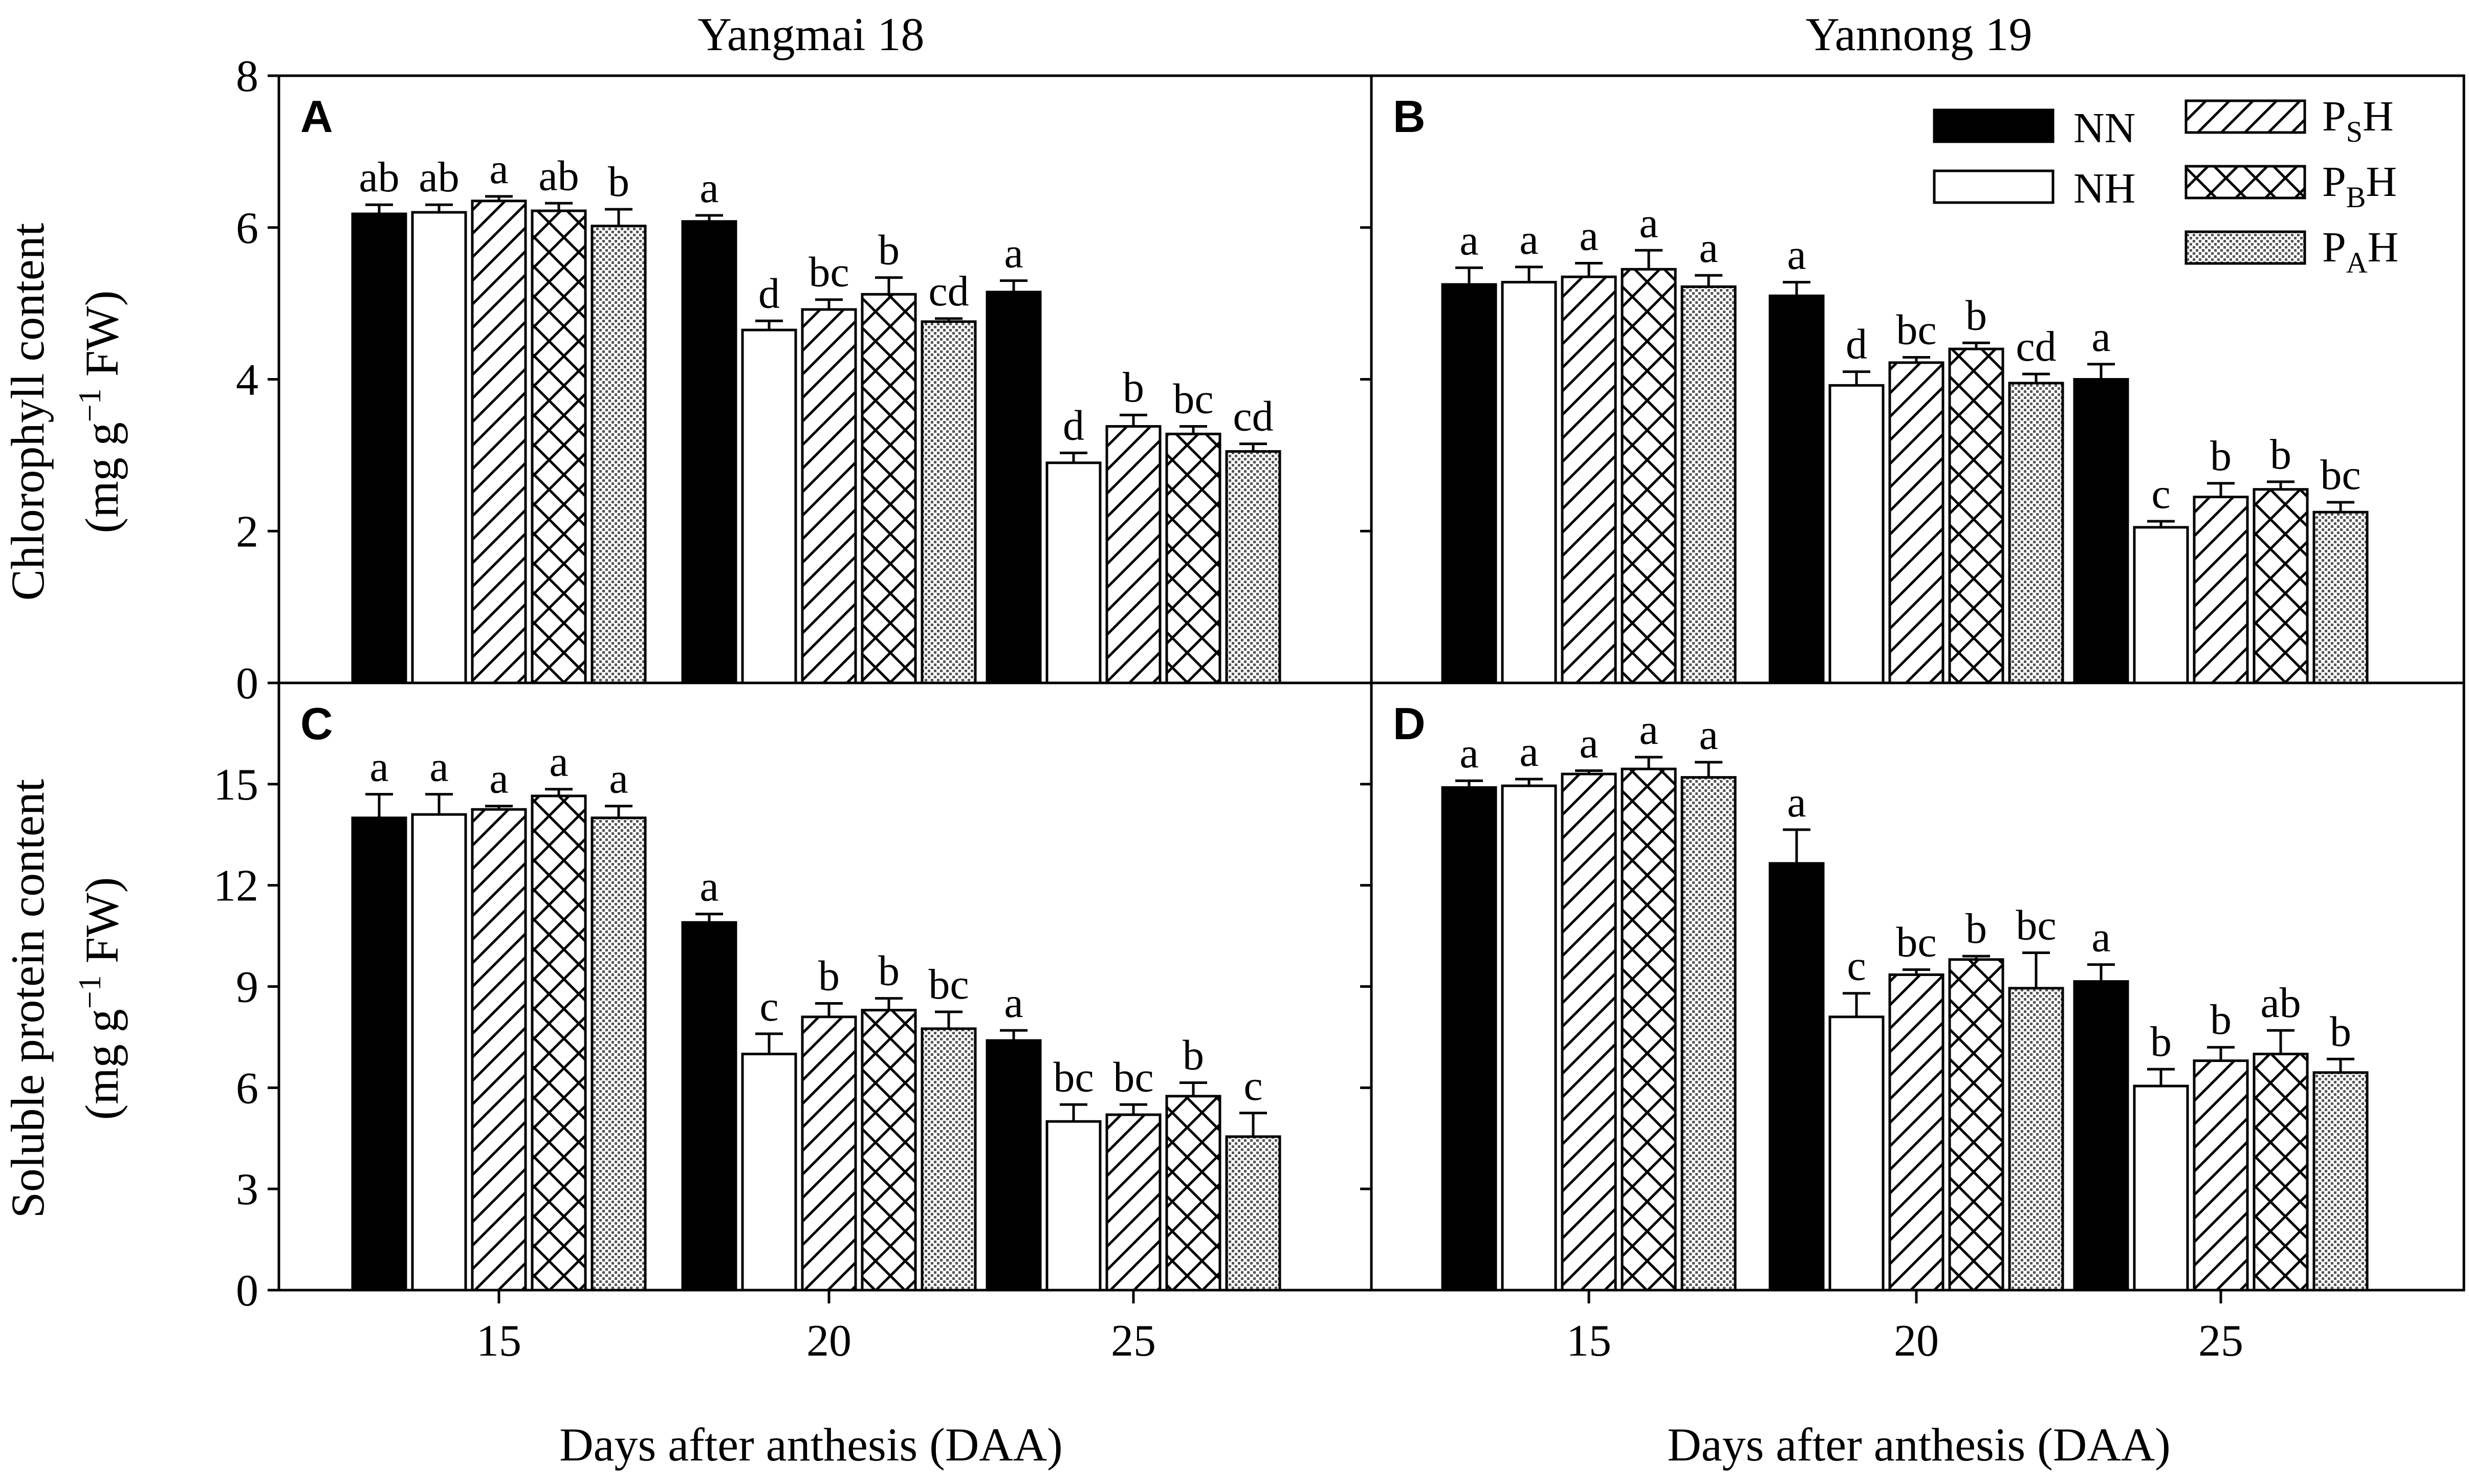  What do you see at coordinates (1253, 416) in the screenshot?
I see `sig-letter-a-pah-25: cd` at bounding box center [1253, 416].